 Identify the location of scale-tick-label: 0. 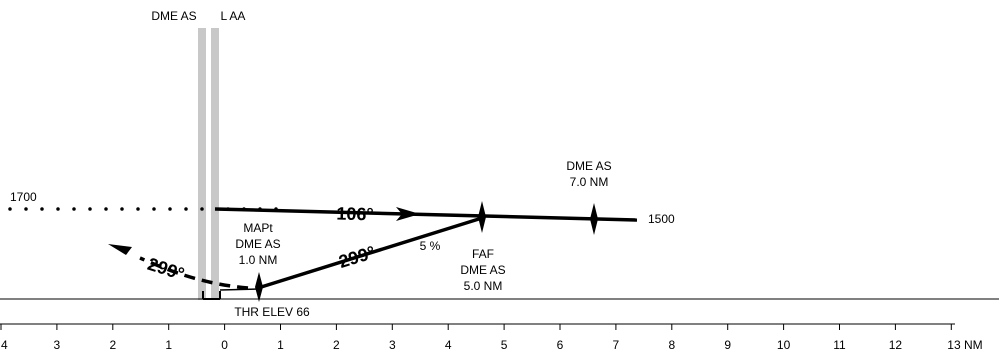
(224, 345).